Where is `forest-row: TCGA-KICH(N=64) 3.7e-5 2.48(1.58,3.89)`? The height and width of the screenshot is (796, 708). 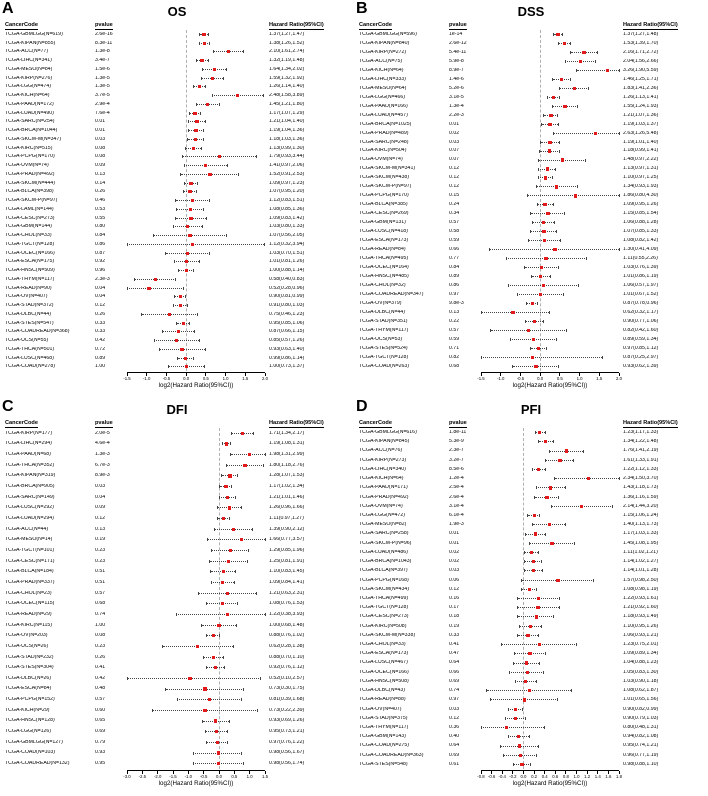 forest-row: TCGA-KICH(N=64) 3.7e-5 2.48(1.58,3.89) is located at coordinates (177, 95).